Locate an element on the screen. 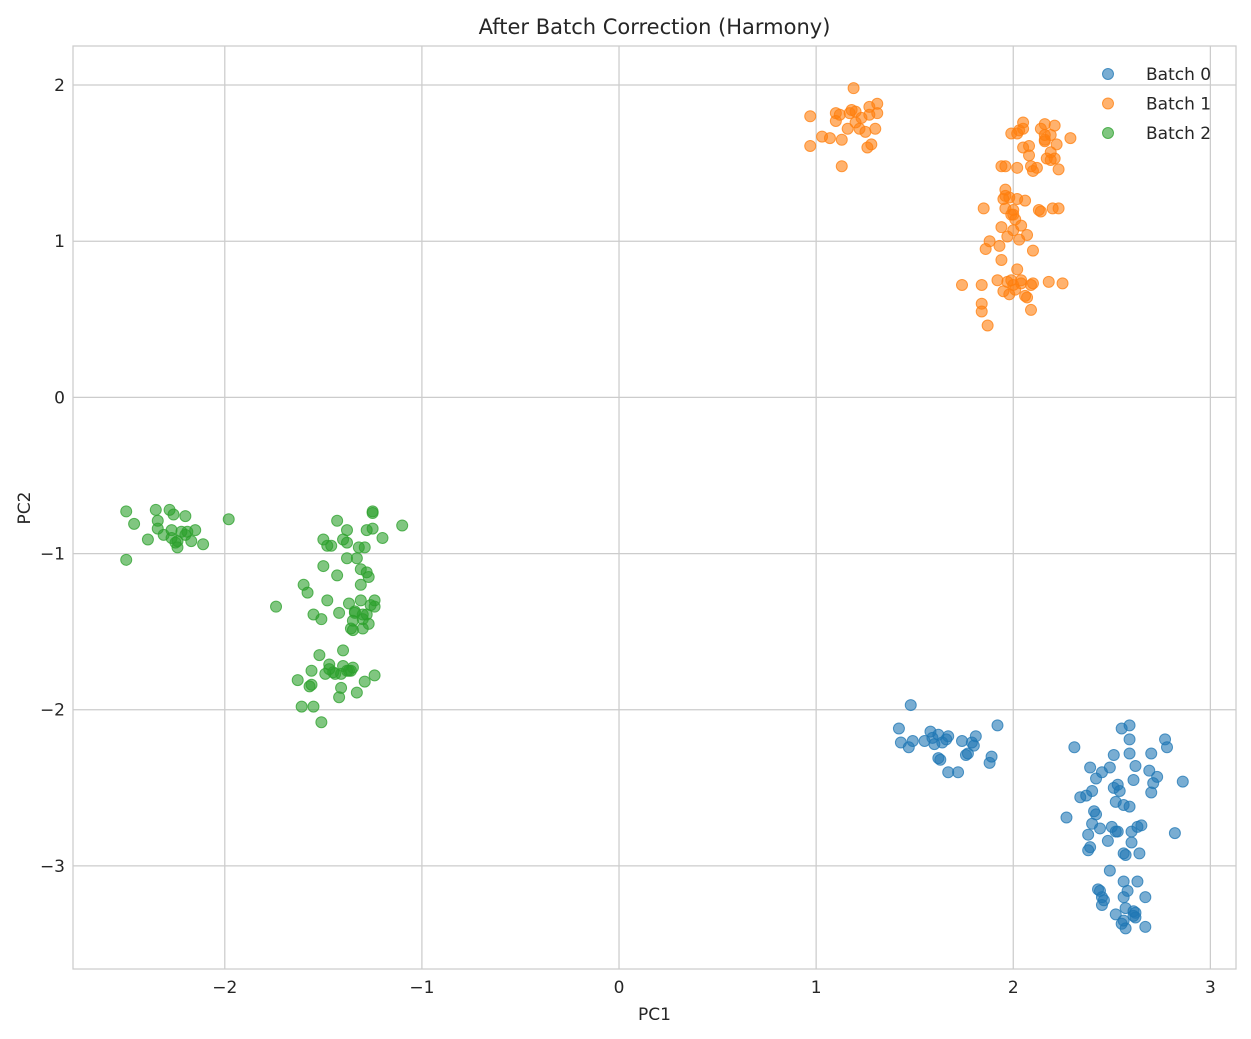 The width and height of the screenshot is (1251, 1039). x-axis-label: PC1 is located at coordinates (654, 1015).